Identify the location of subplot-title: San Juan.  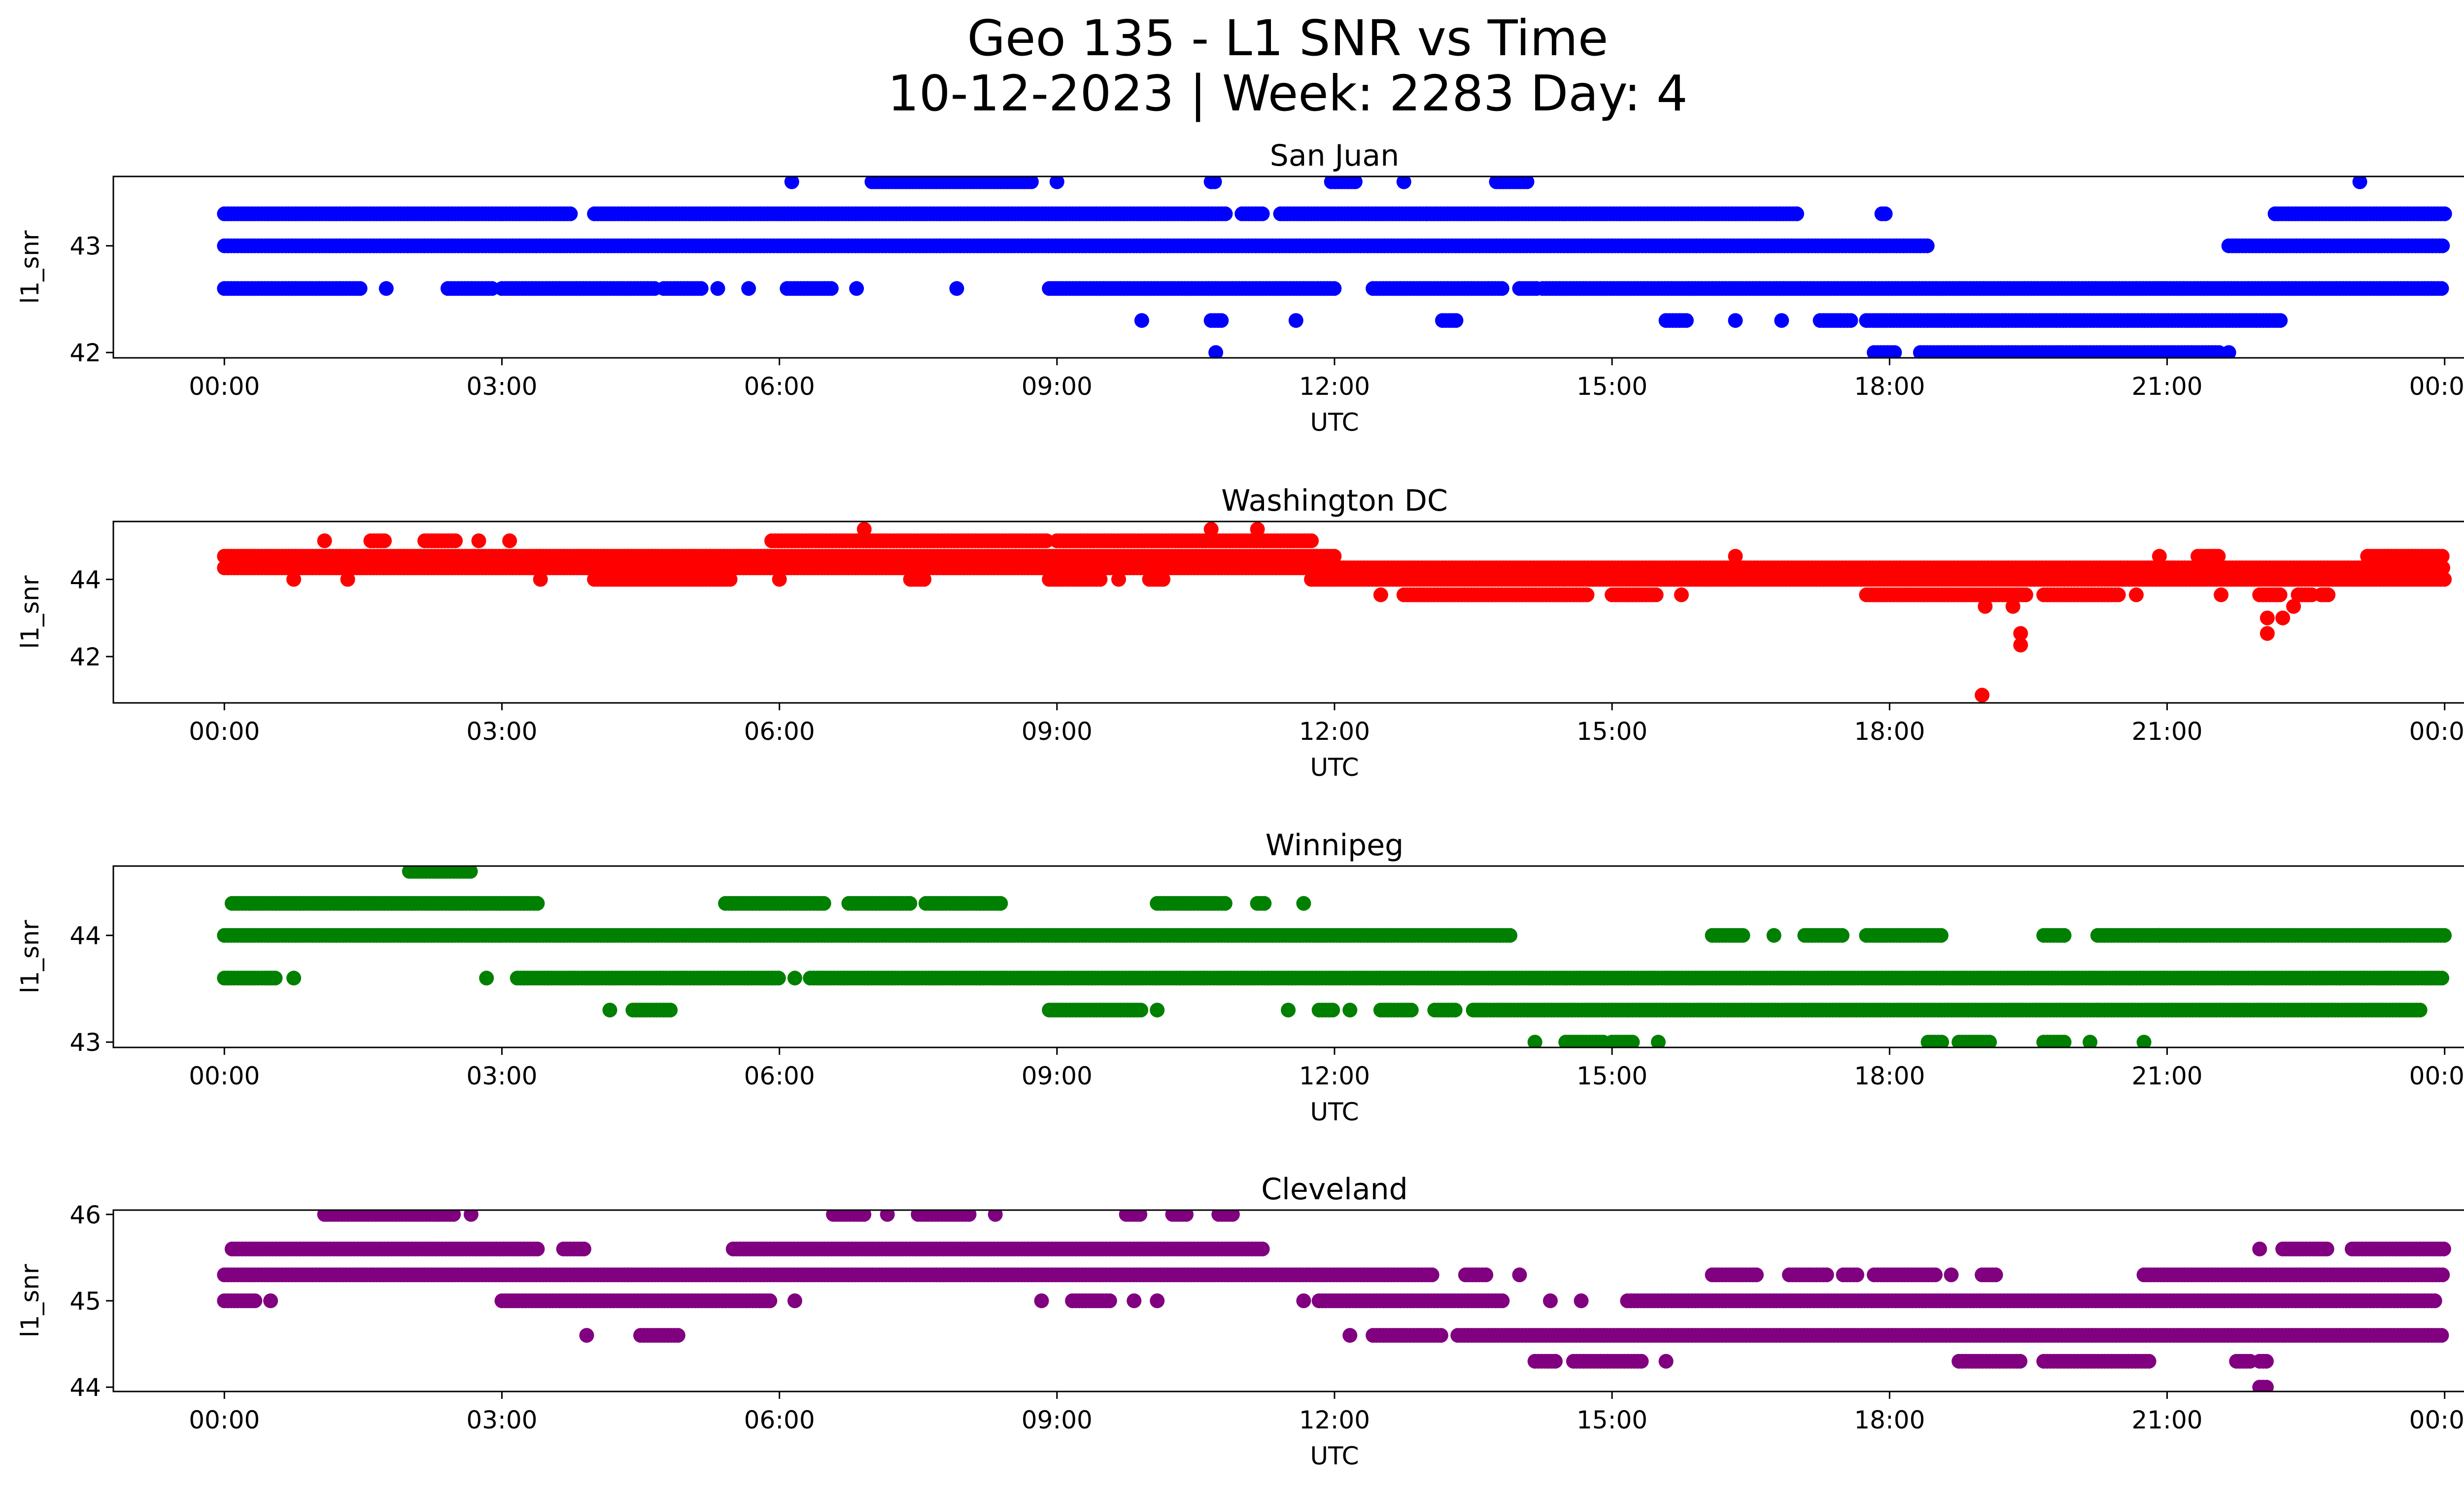
(1334, 156).